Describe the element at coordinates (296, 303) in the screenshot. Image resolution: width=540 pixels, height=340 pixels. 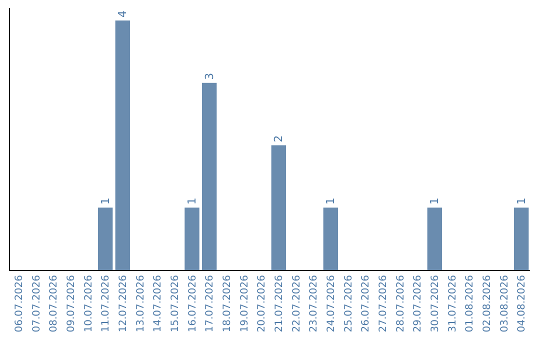
I see `x-tick-label: 22.07.2026` at that location.